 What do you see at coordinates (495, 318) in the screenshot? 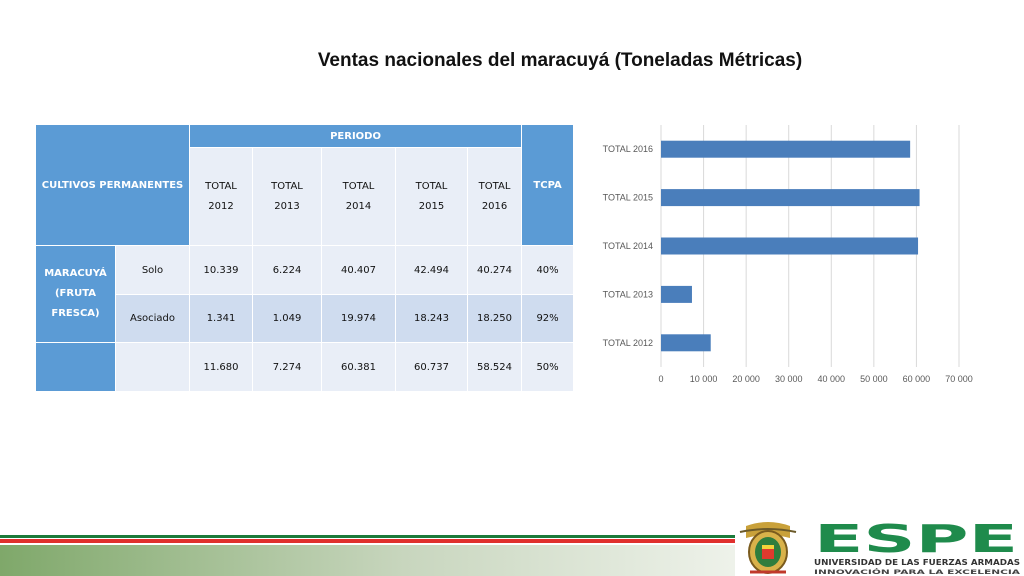
I see `table-cell: 18.250` at bounding box center [495, 318].